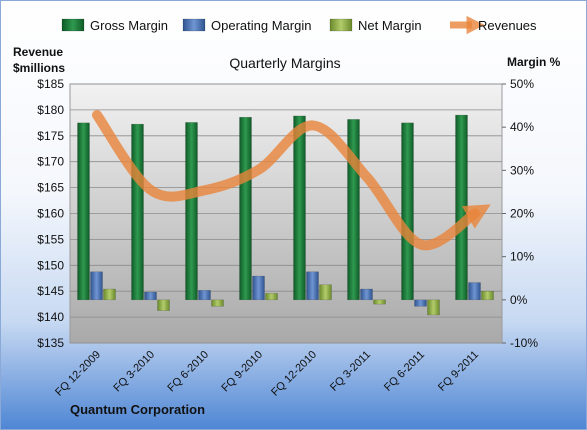  I want to click on right-tick-label: 30%, so click(522, 170).